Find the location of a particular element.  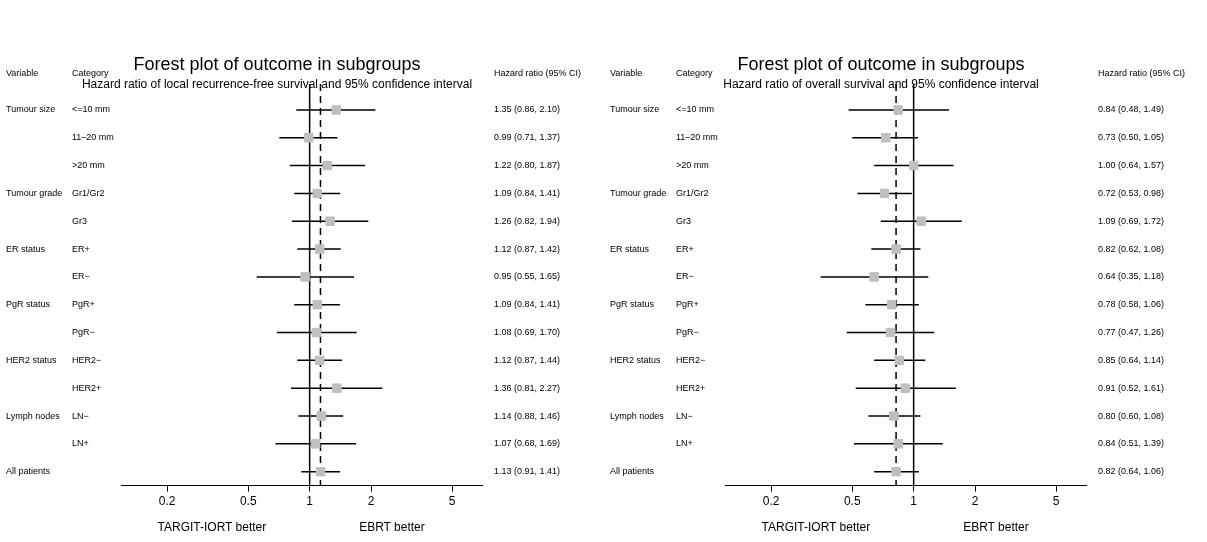

data-label: 0.72 (0.53, 0.98) is located at coordinates (1131, 192).